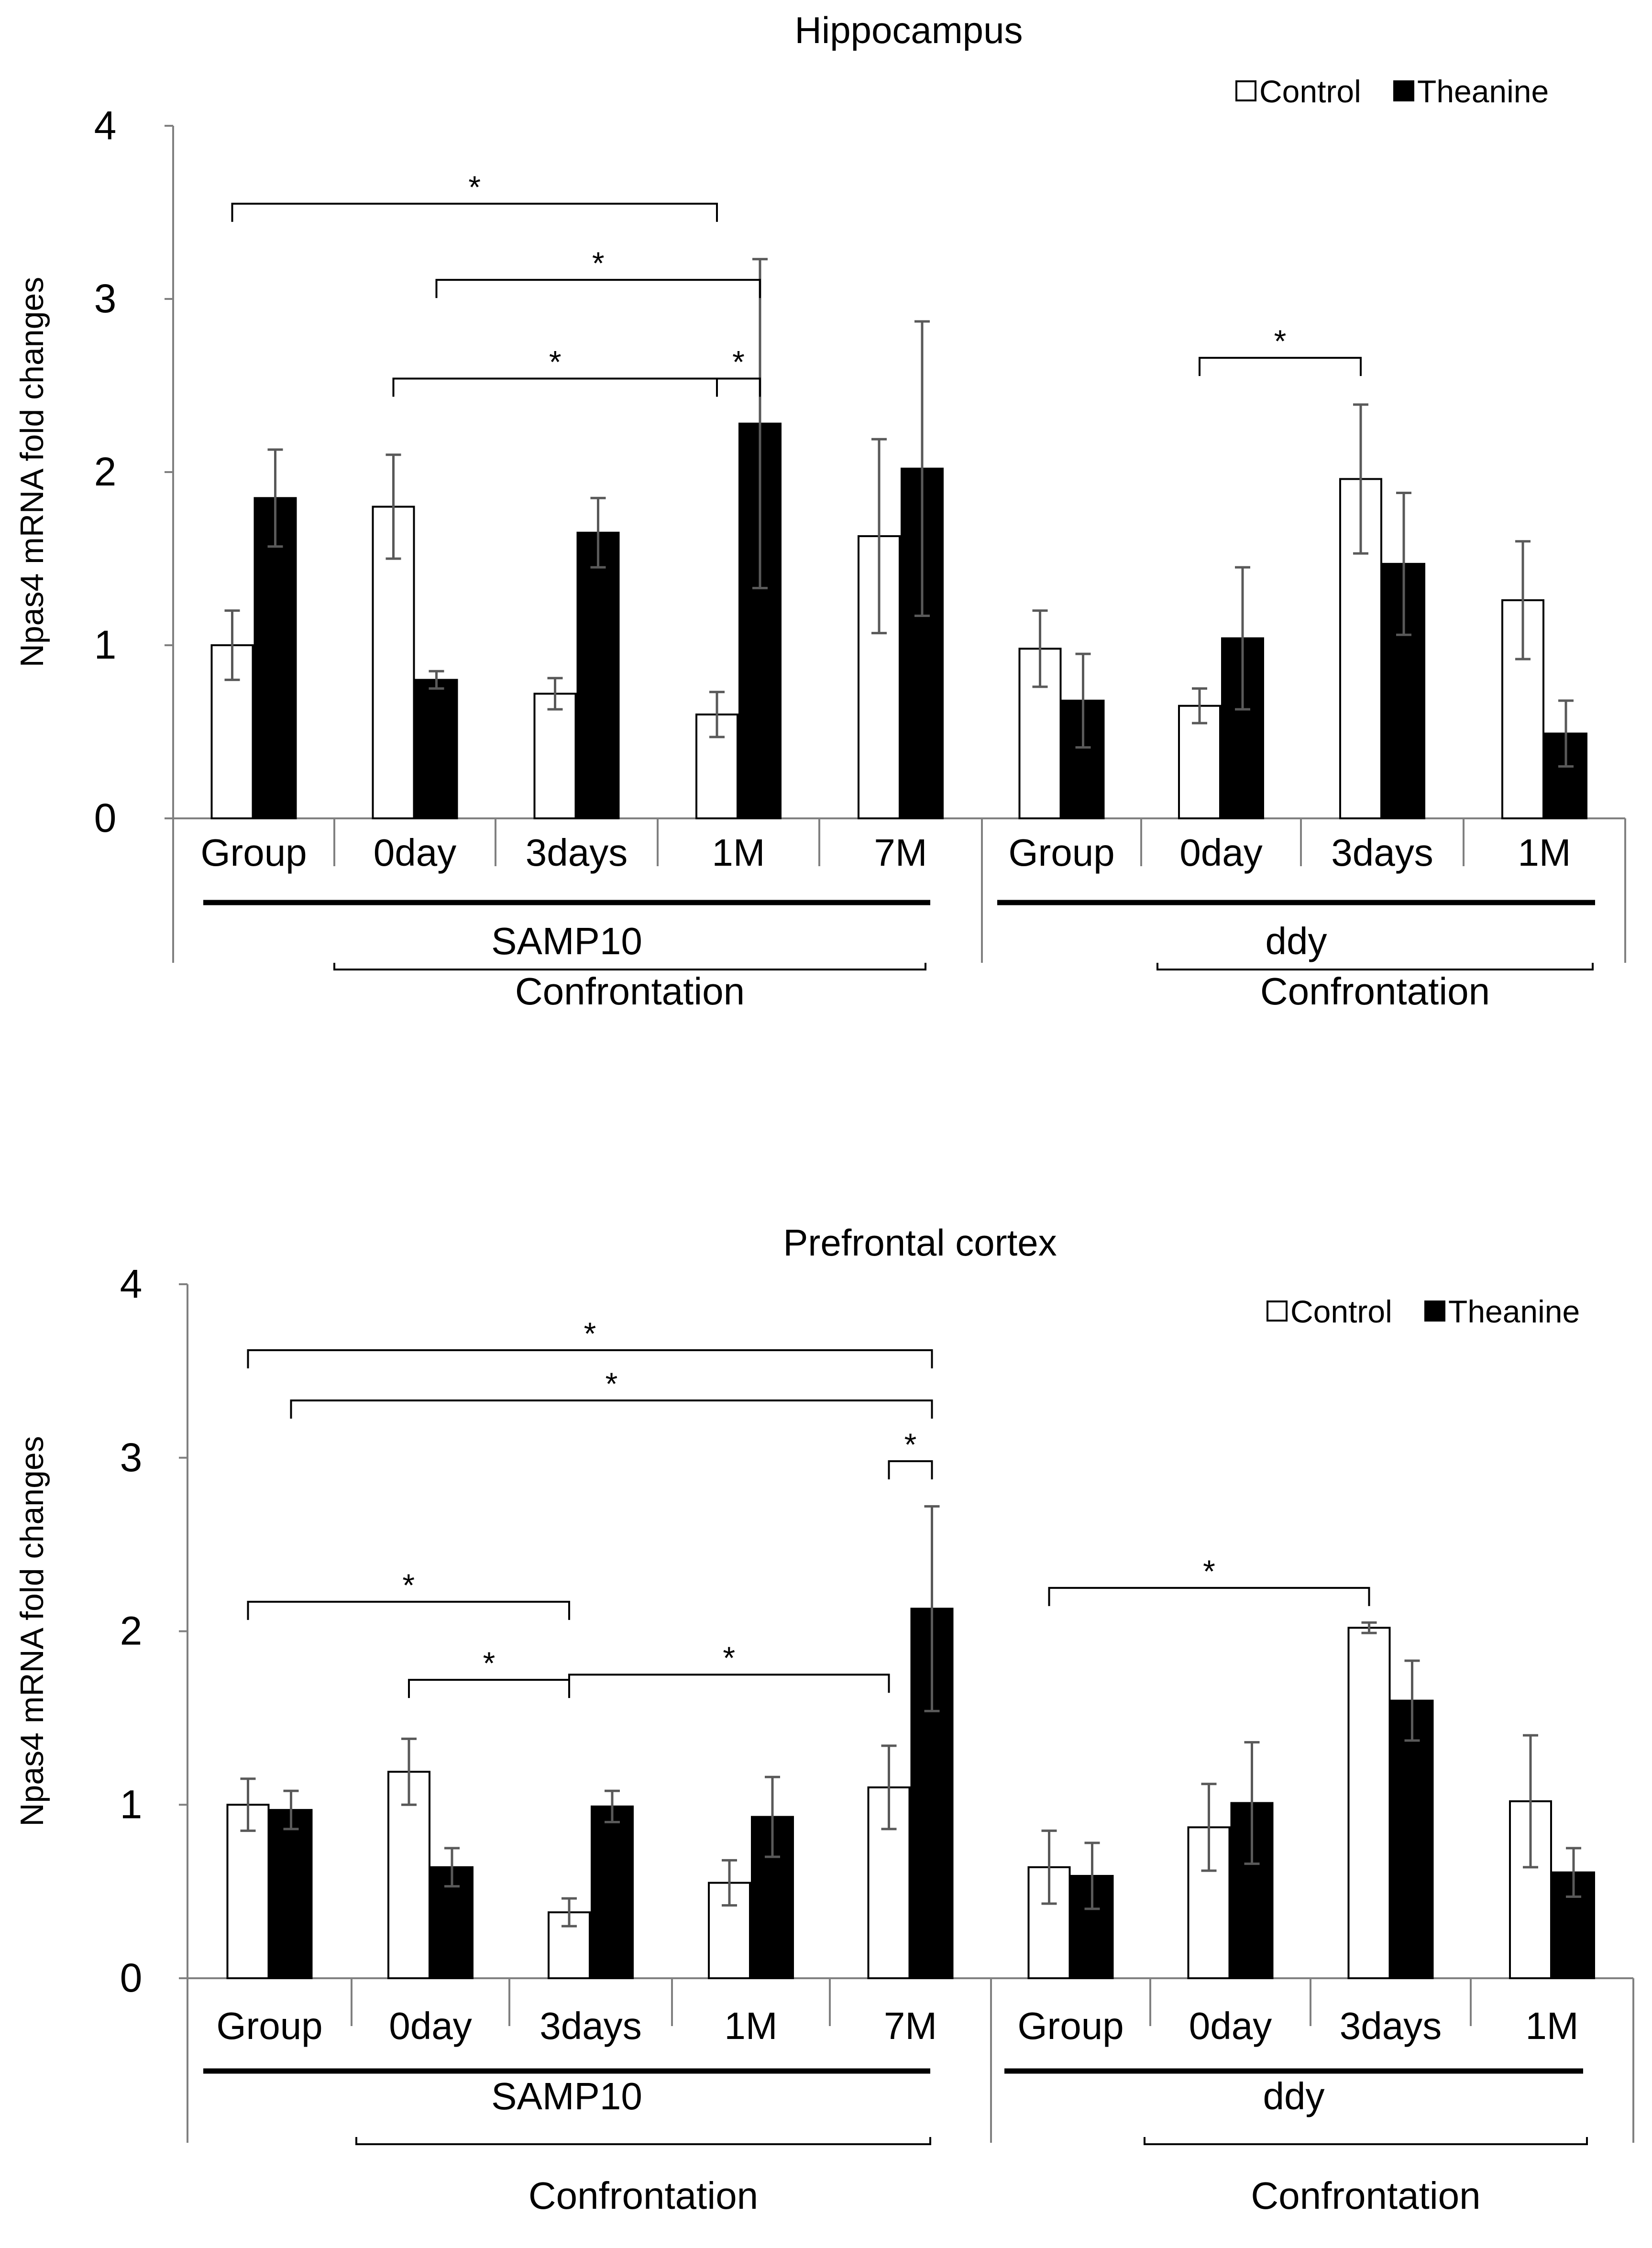  What do you see at coordinates (920, 1243) in the screenshot?
I see `chart-title: Prefrontal cortex` at bounding box center [920, 1243].